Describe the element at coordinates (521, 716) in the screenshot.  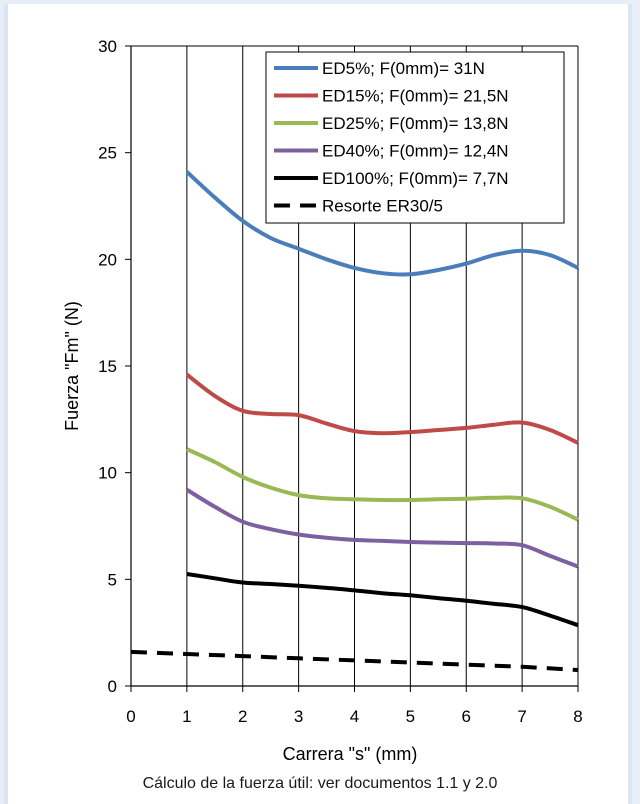
I see `x-tick-label: 7` at that location.